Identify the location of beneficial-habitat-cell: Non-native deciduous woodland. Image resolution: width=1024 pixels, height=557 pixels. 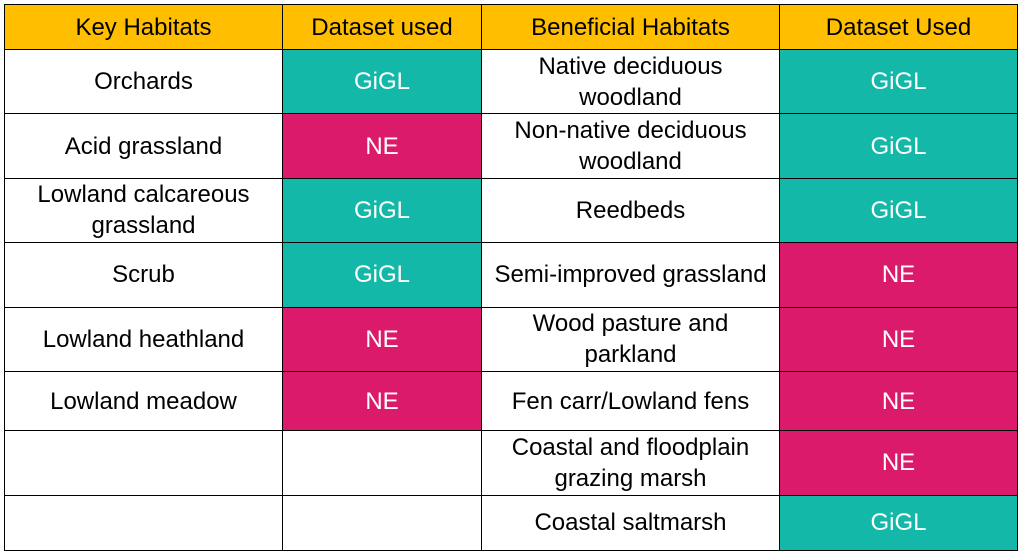
(630, 146).